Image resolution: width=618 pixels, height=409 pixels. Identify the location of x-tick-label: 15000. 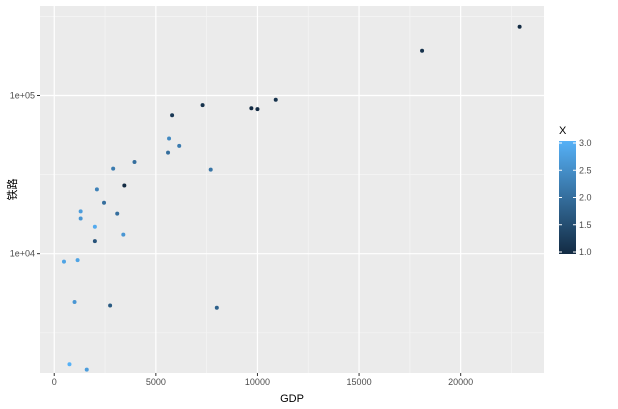
(359, 382).